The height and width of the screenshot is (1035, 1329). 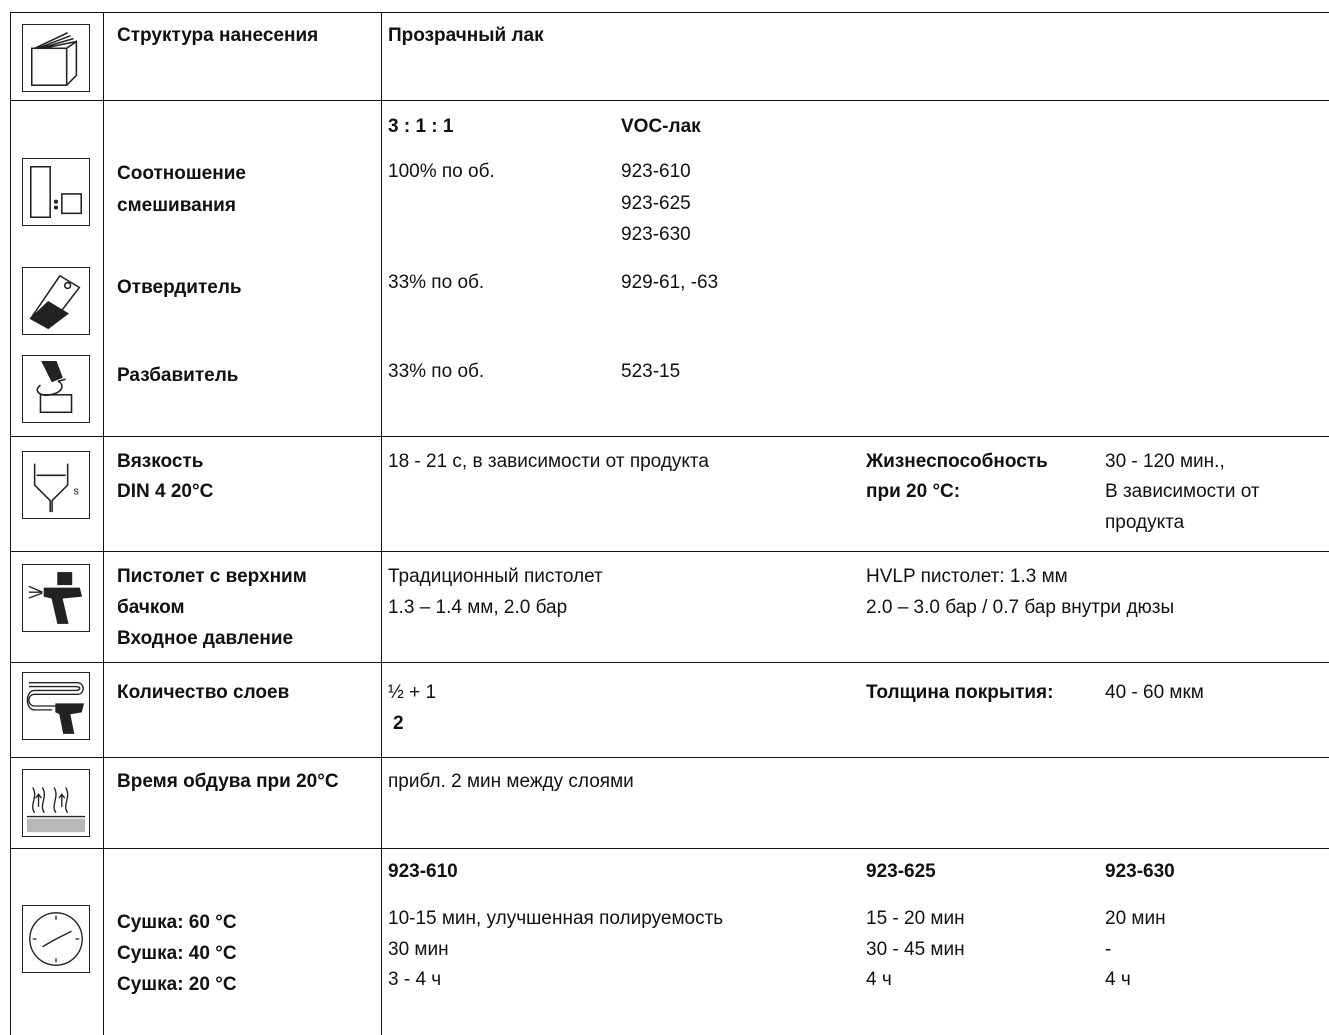 What do you see at coordinates (436, 282) in the screenshot?
I see `hardener-amount: 33% по об.` at bounding box center [436, 282].